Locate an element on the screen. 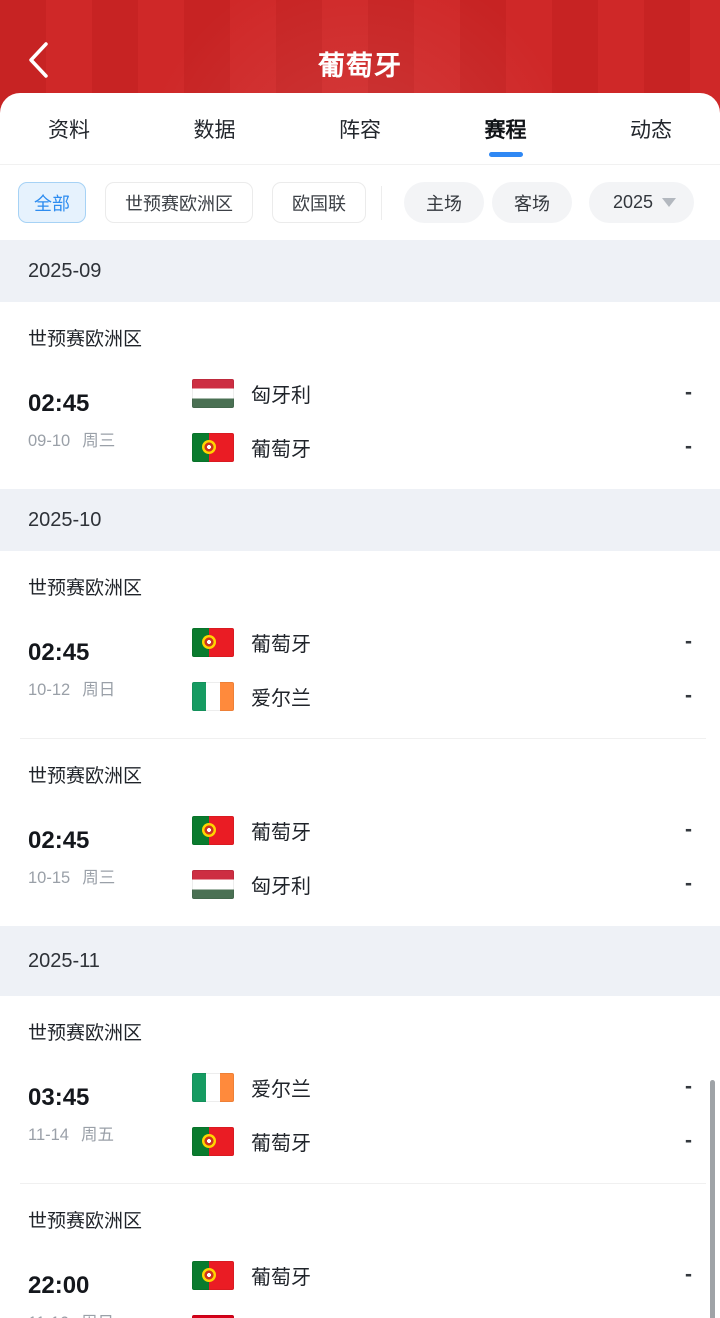  teams-column: 爱尔兰 葡萄牙 is located at coordinates (432, 1114).